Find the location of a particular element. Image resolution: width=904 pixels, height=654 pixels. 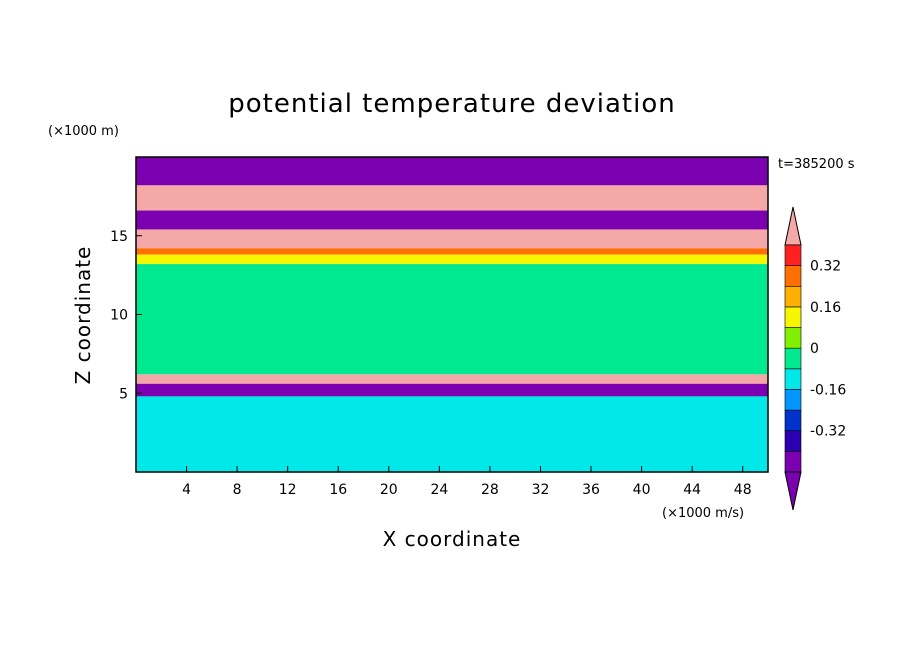

x-tick-label: 12 is located at coordinates (288, 490).